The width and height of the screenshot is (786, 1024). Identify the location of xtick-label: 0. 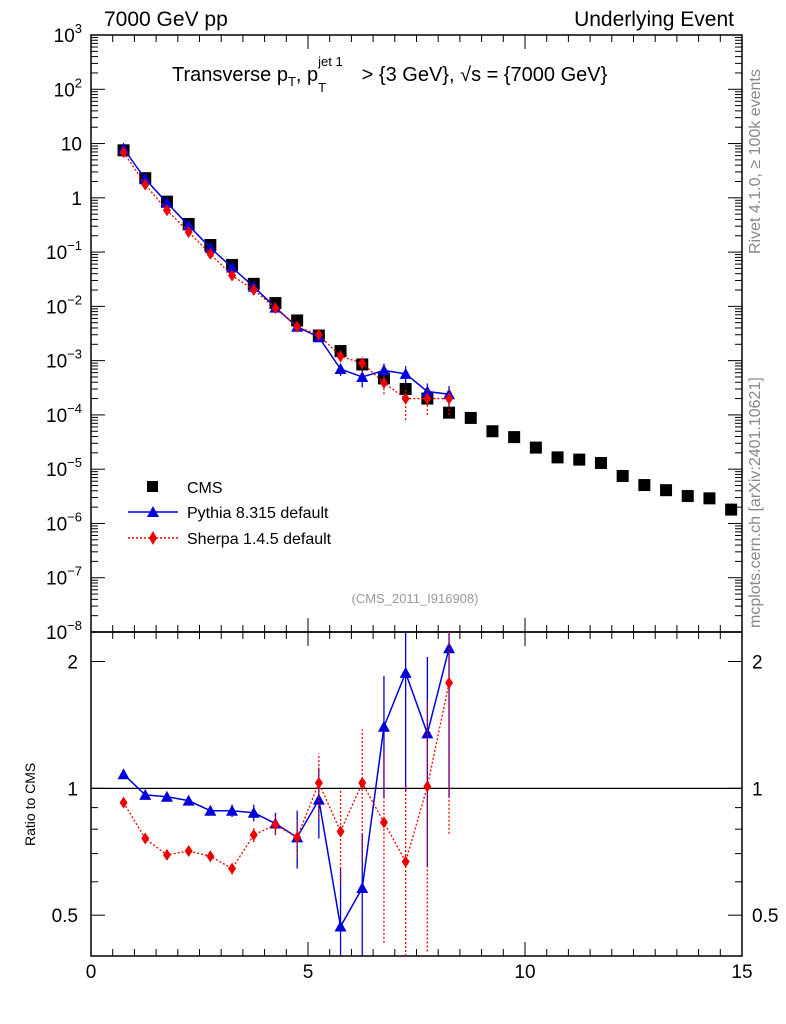
(91, 972).